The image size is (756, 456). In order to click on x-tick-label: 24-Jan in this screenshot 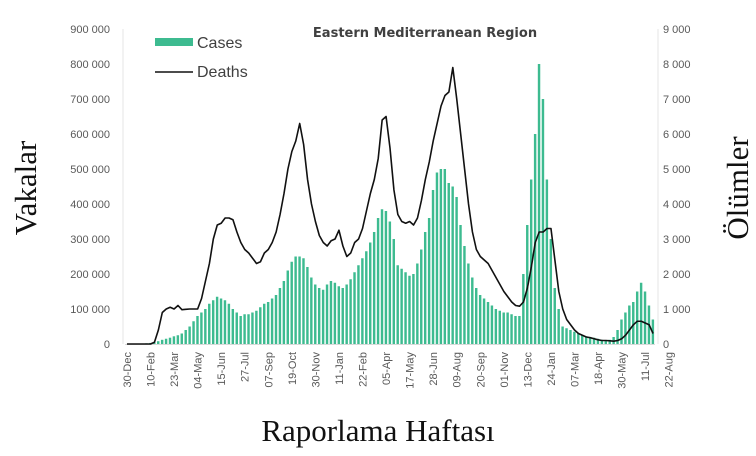, I will do `click(552, 369)`.